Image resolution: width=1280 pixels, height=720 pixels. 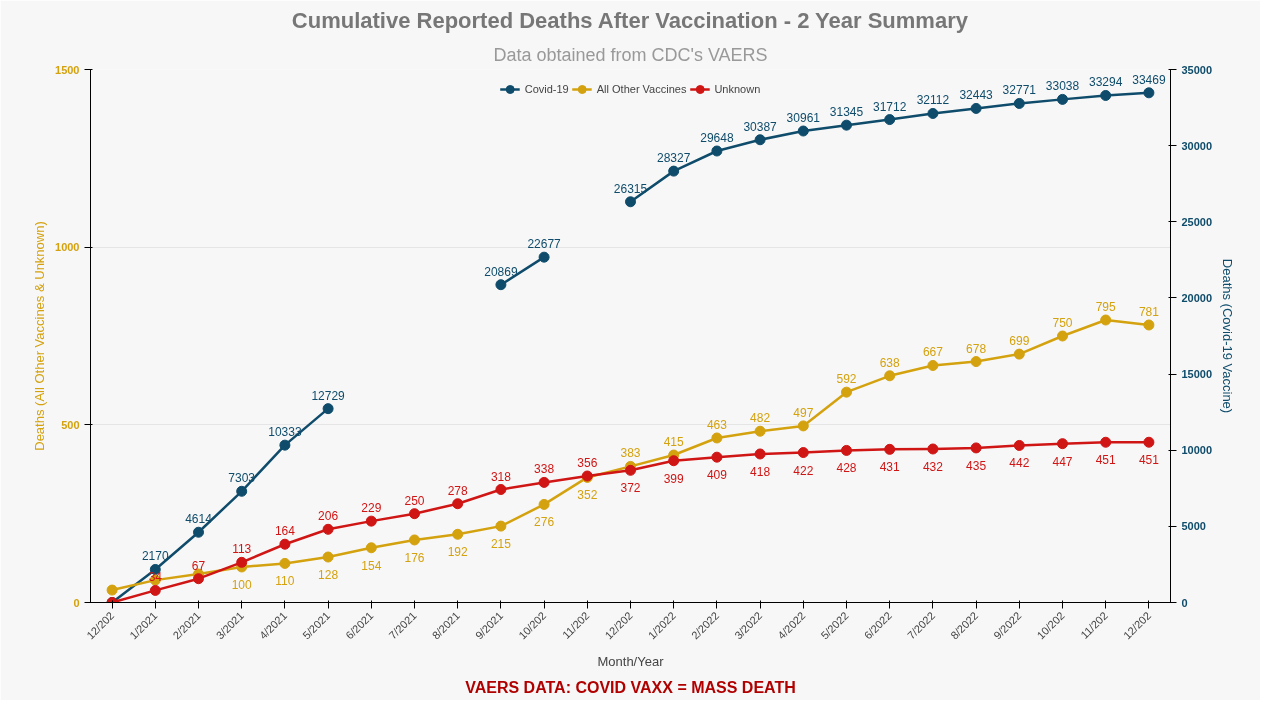 What do you see at coordinates (1019, 90) in the screenshot?
I see `data-label: 32771` at bounding box center [1019, 90].